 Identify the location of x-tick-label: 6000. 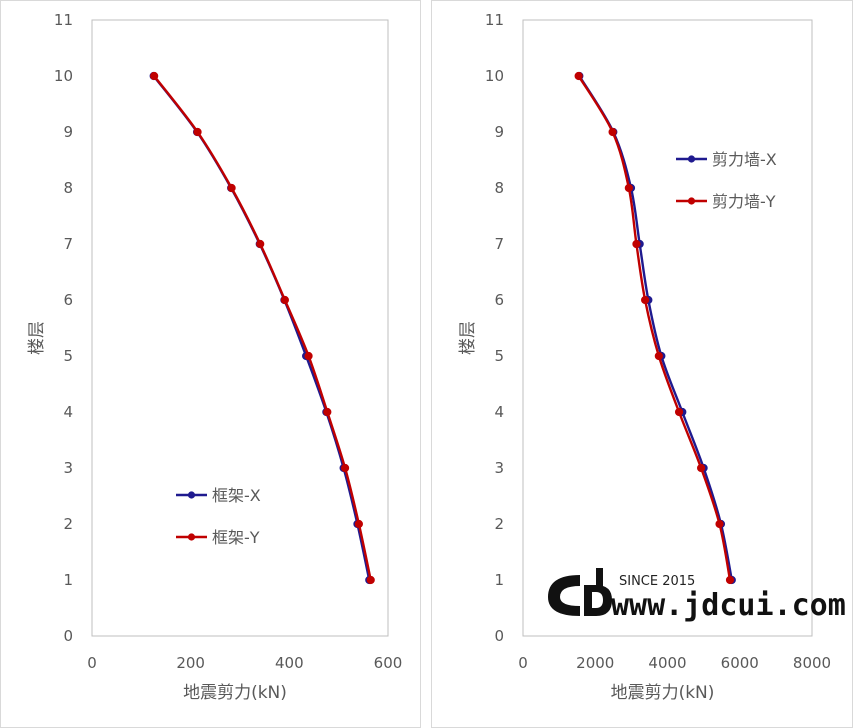
(740, 663).